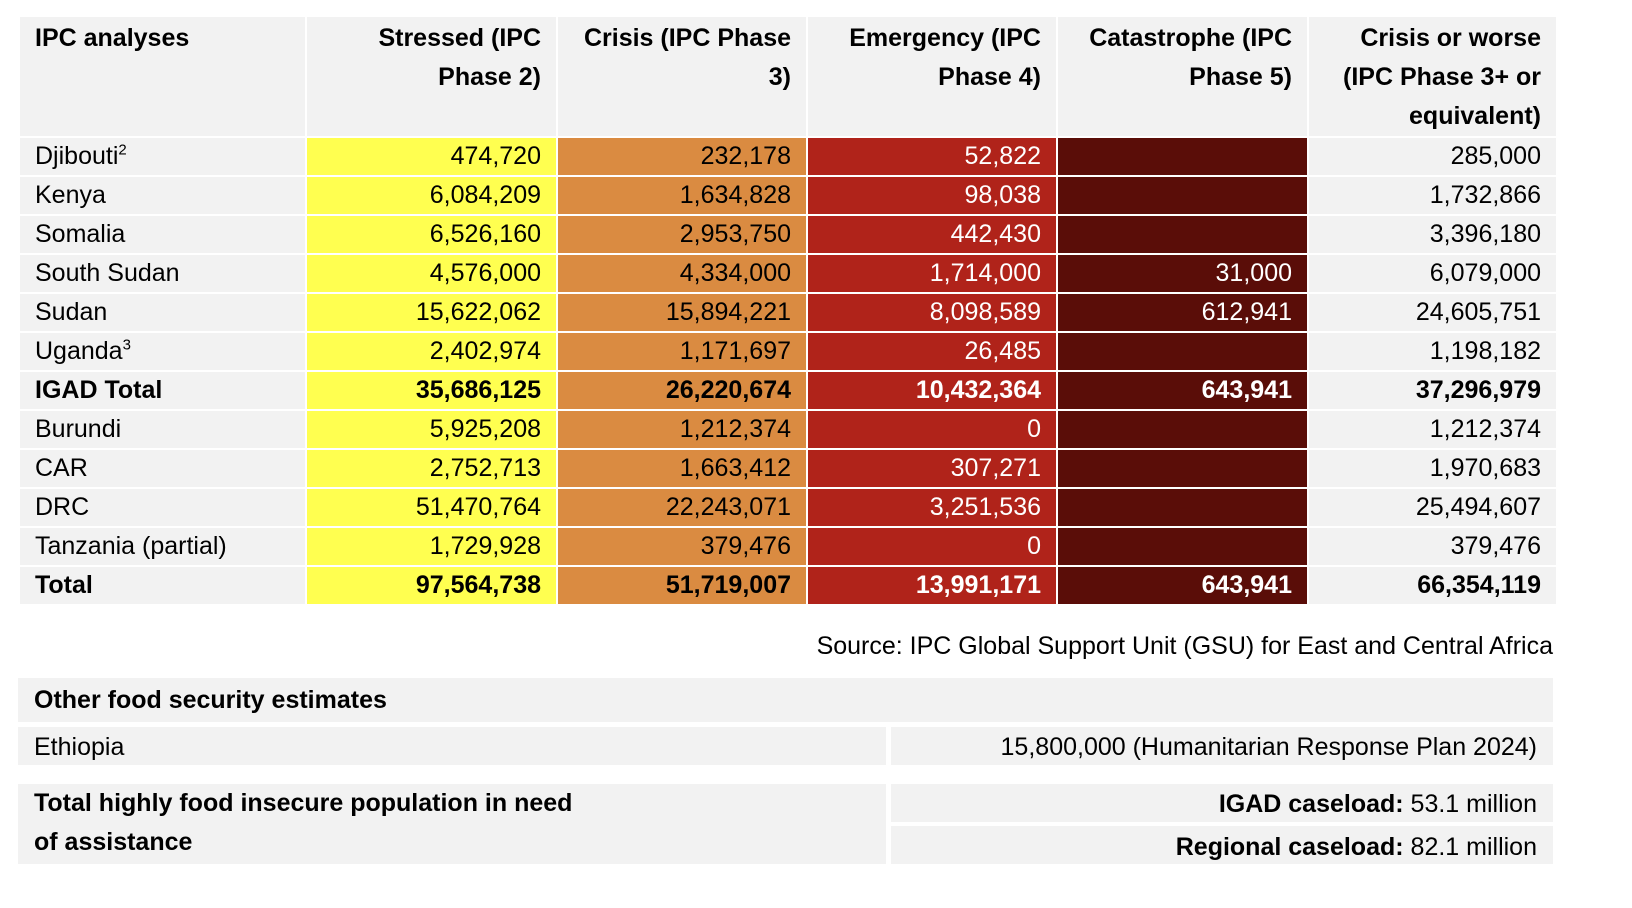 Image resolution: width=1632 pixels, height=908 pixels. Describe the element at coordinates (70, 195) in the screenshot. I see `row-name-text: Kenya` at that location.